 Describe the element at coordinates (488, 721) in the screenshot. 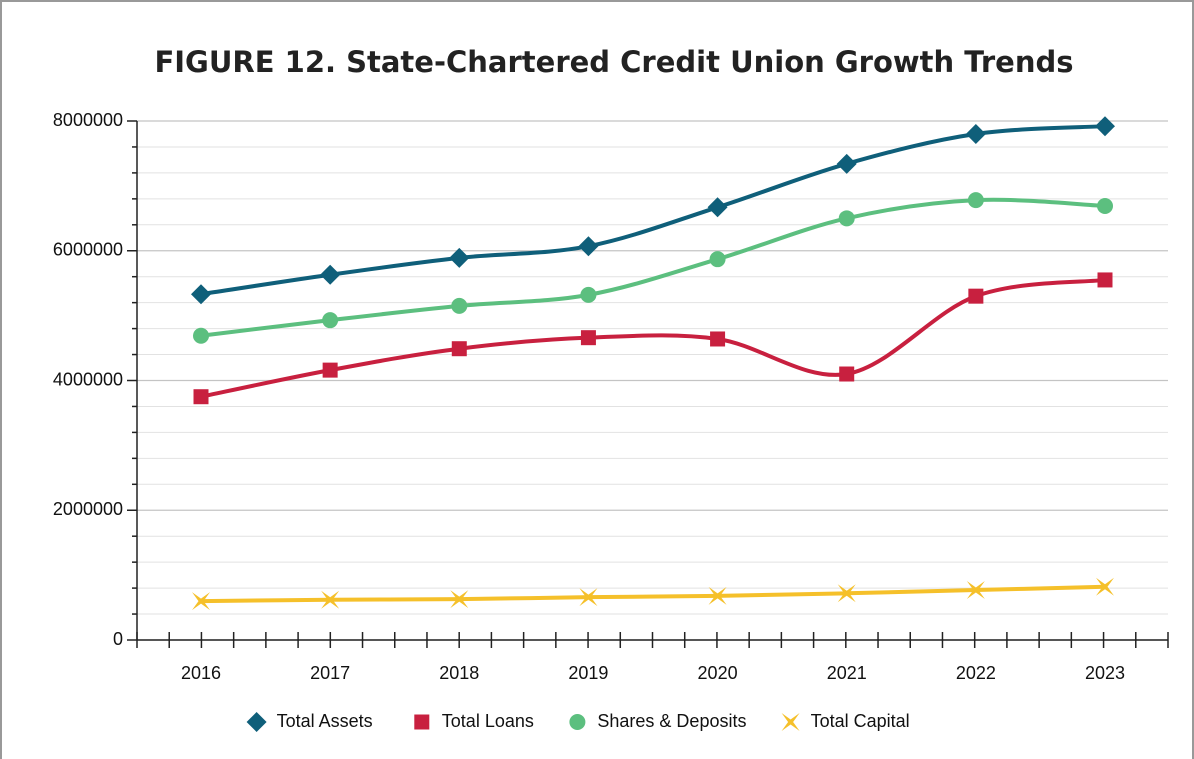

I see `legend-label: Total Loans` at that location.